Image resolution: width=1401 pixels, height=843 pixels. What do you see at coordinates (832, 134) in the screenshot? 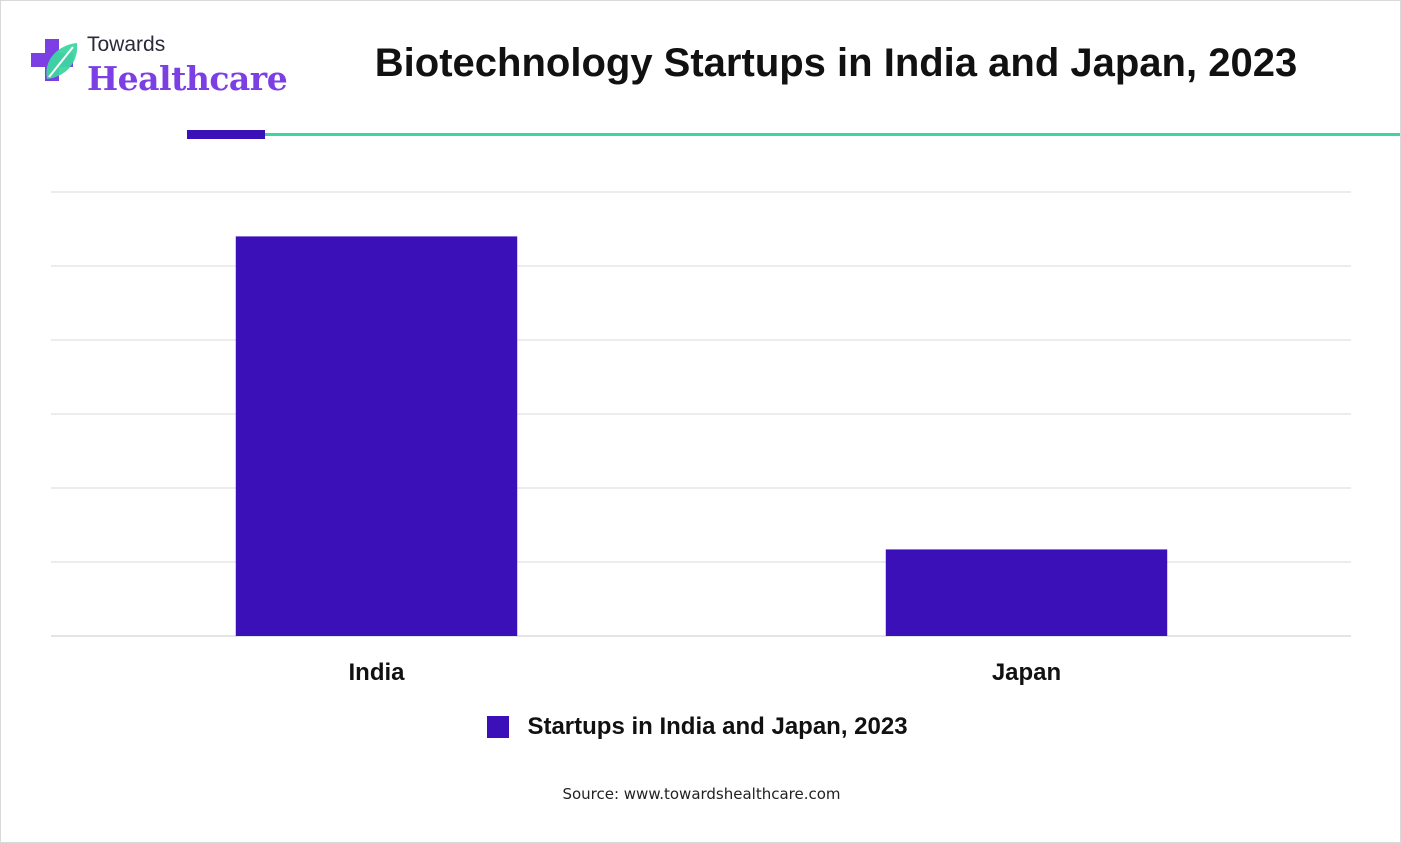
I see `title-rule-line` at bounding box center [832, 134].